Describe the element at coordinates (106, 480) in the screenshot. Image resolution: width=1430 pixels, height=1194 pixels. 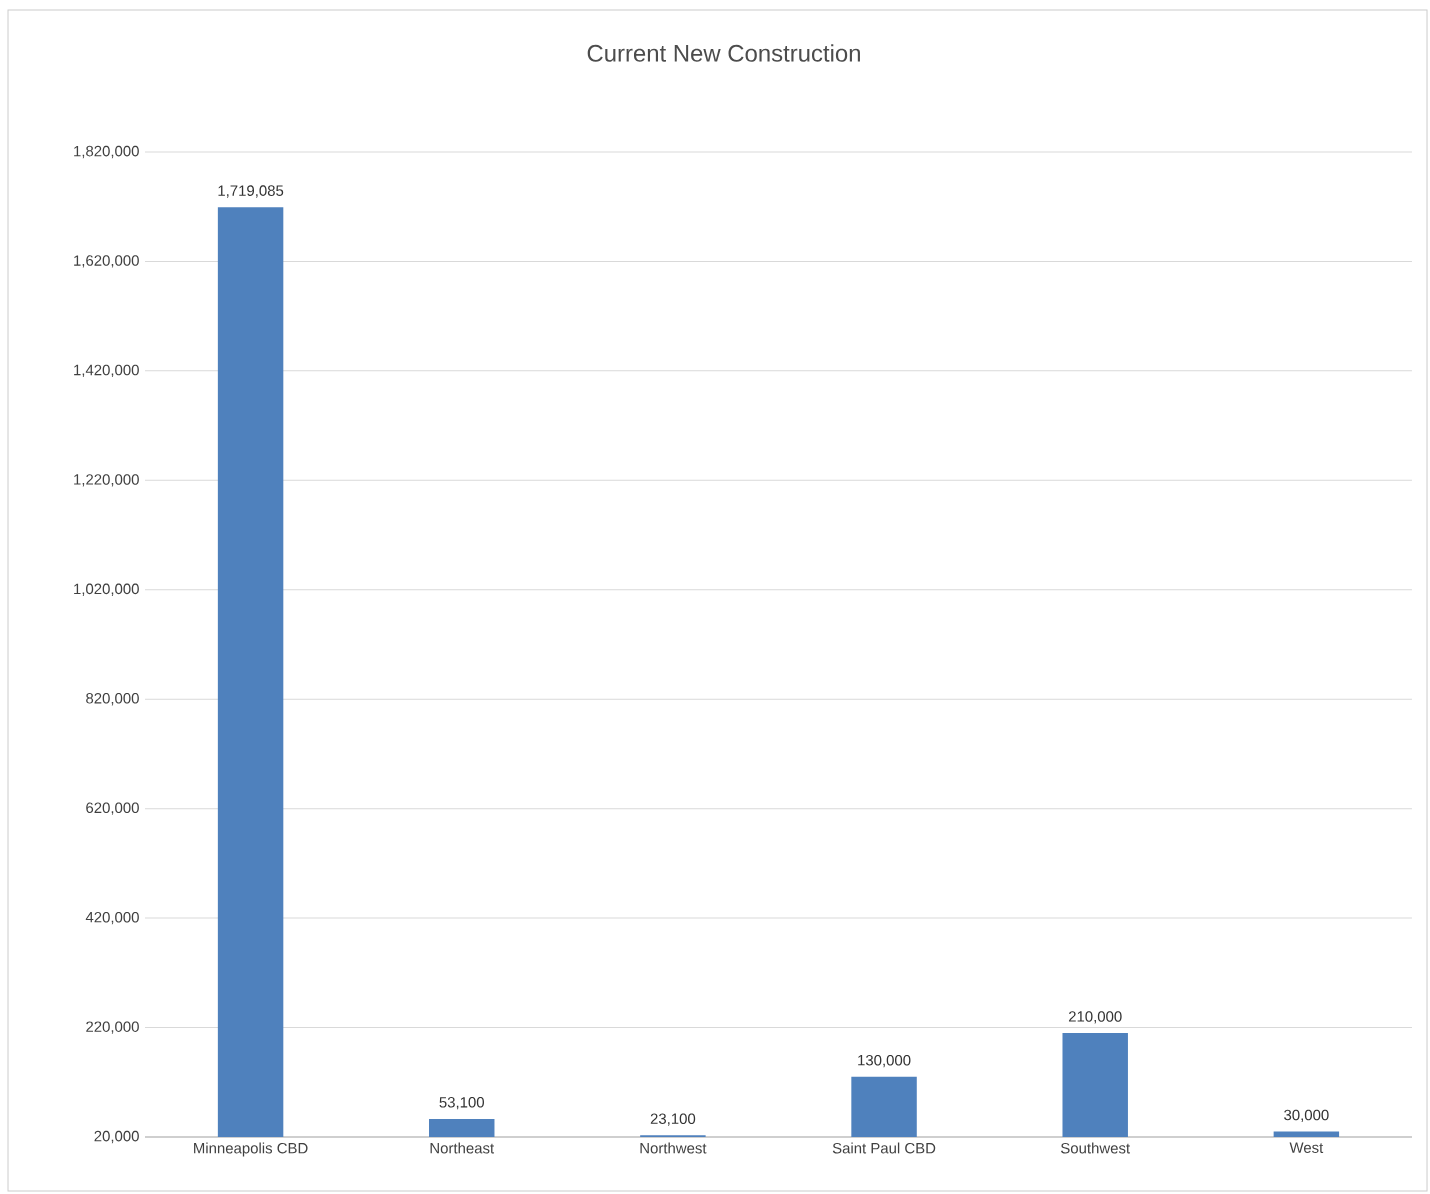
I see `y-tick-label: 1,220,000` at that location.